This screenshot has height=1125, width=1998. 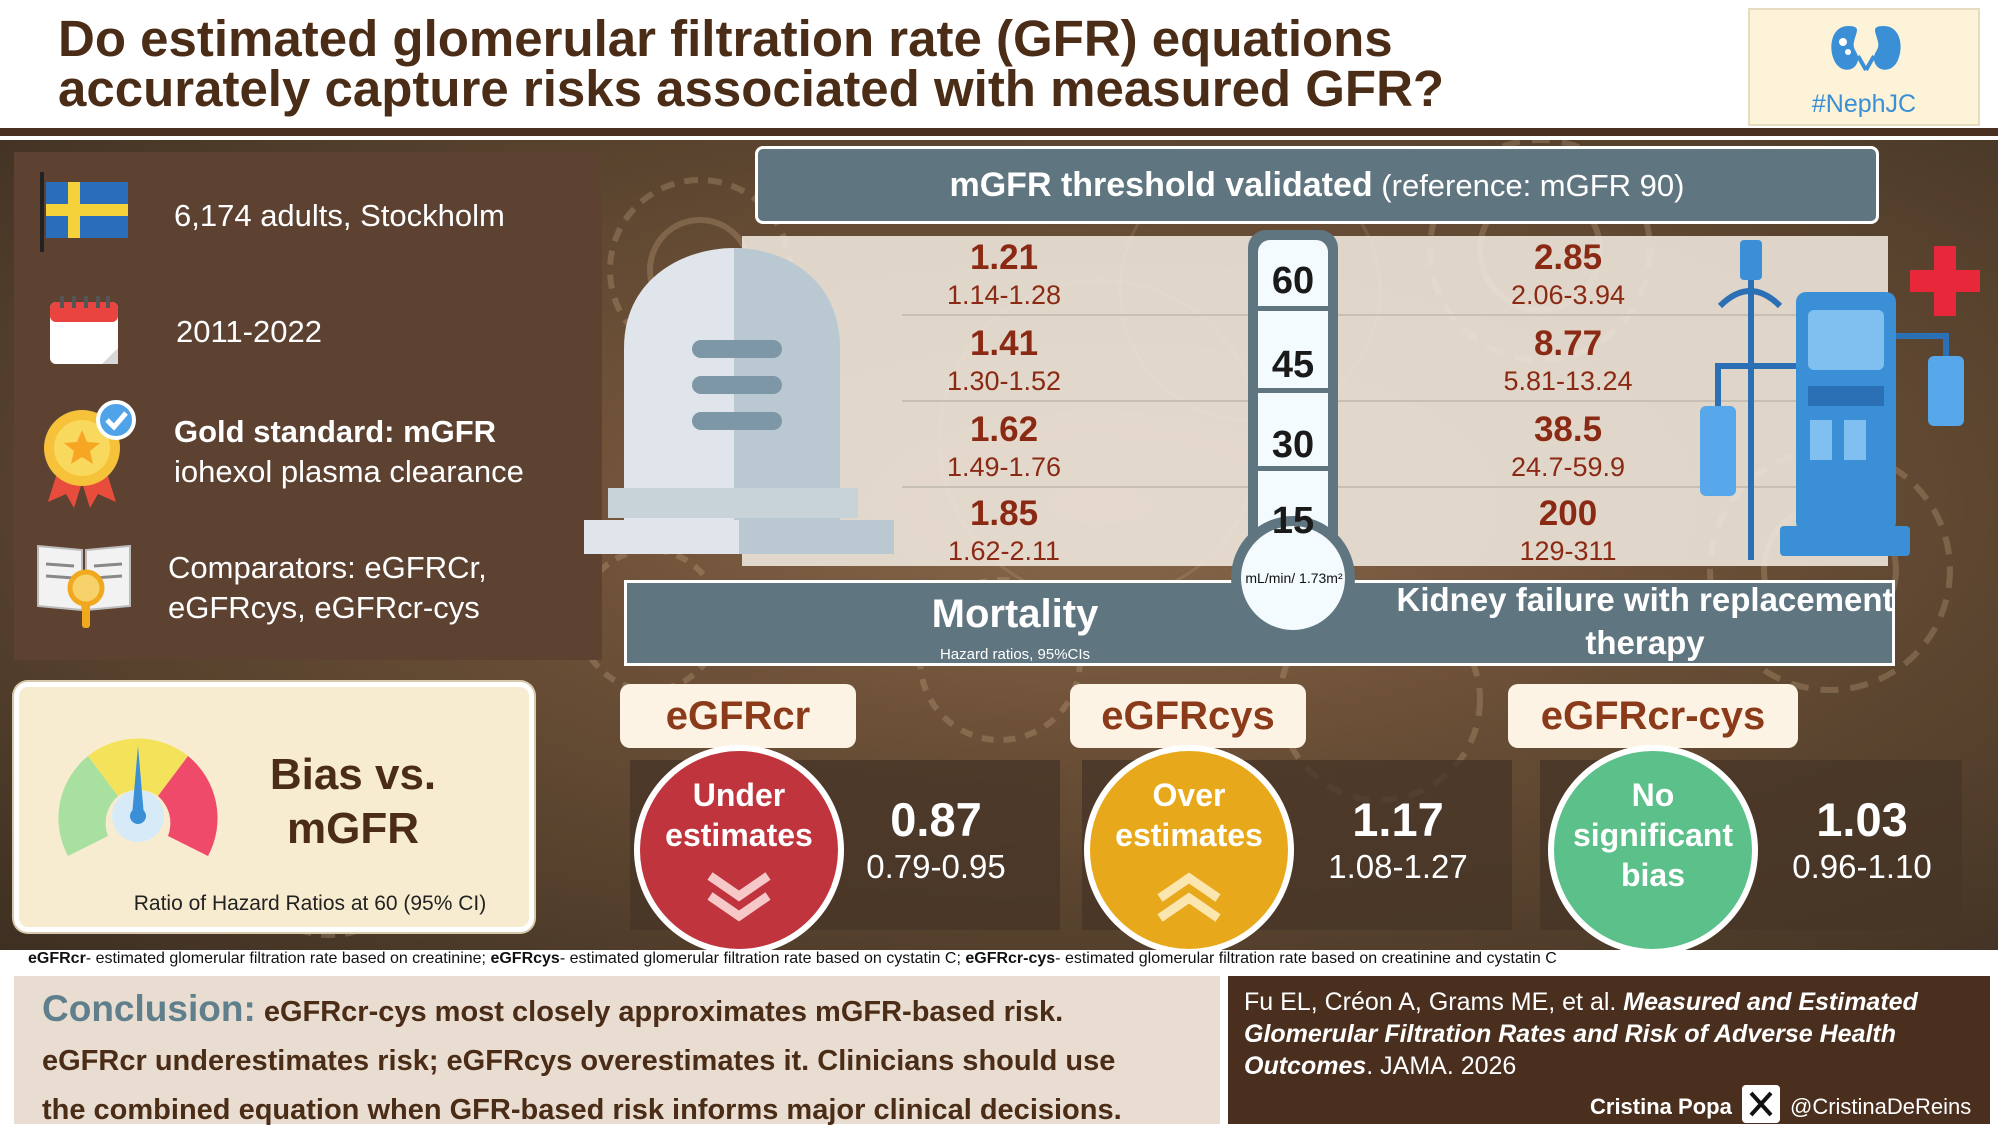 I want to click on footnote-term-2: eGFRcys, so click(x=525, y=958).